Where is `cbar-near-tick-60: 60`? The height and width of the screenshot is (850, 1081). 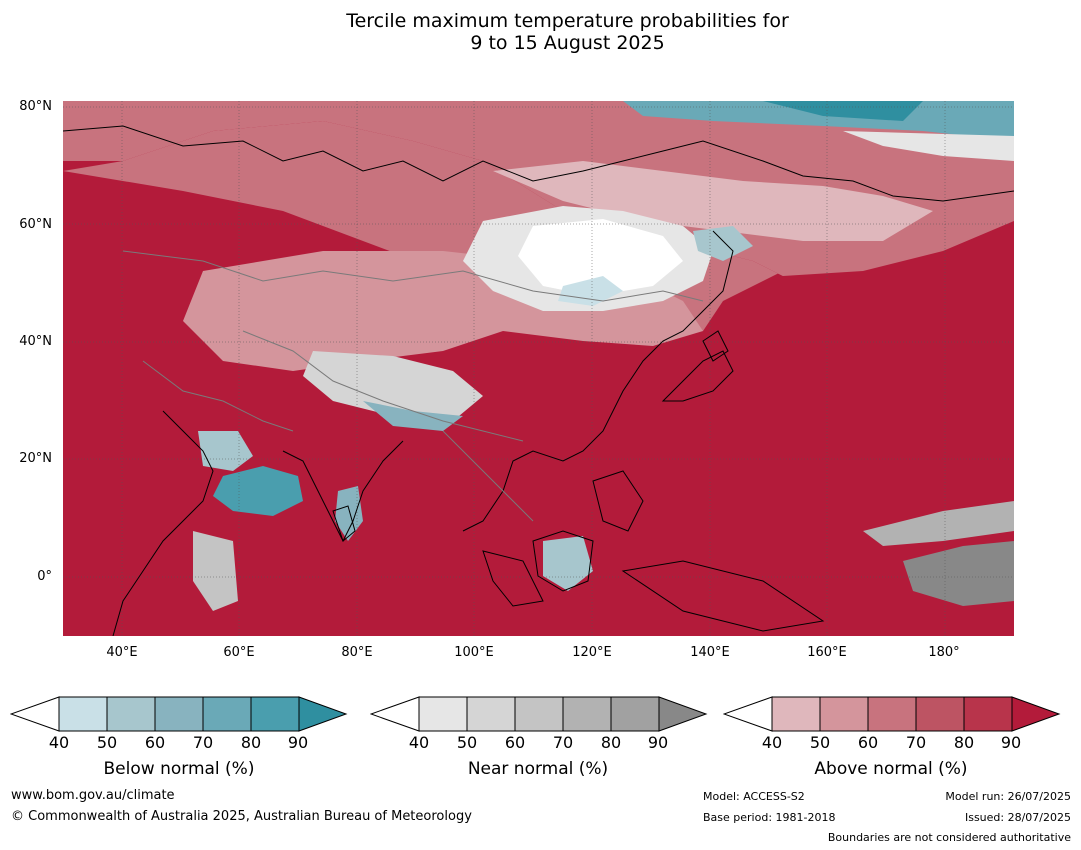 cbar-near-tick-60: 60 is located at coordinates (515, 742).